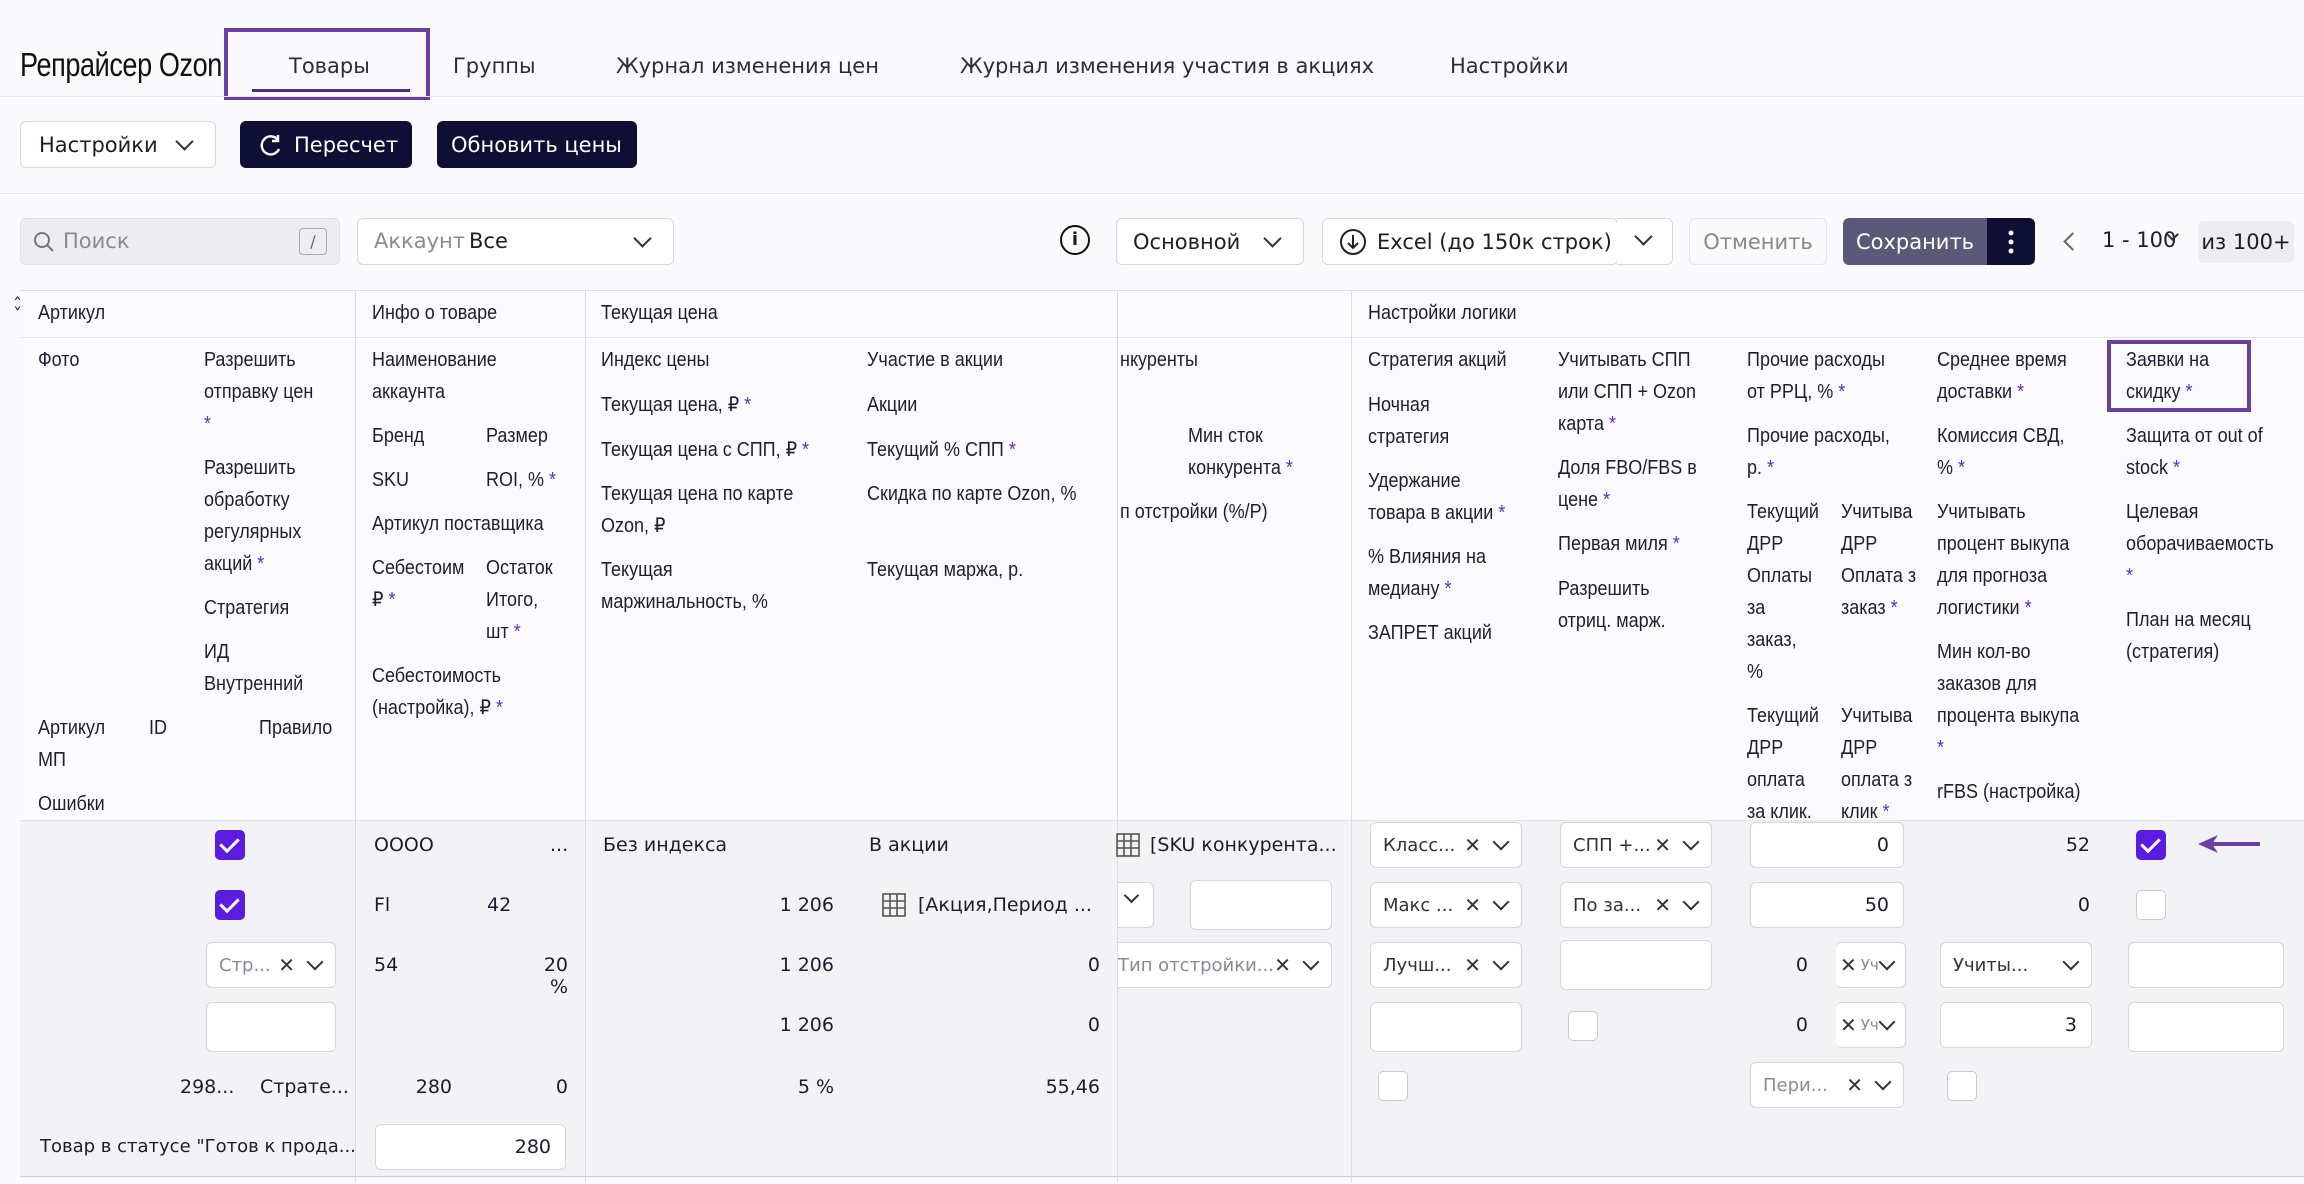 The height and width of the screenshot is (1184, 2304). I want to click on info-icon: i, so click(1075, 240).